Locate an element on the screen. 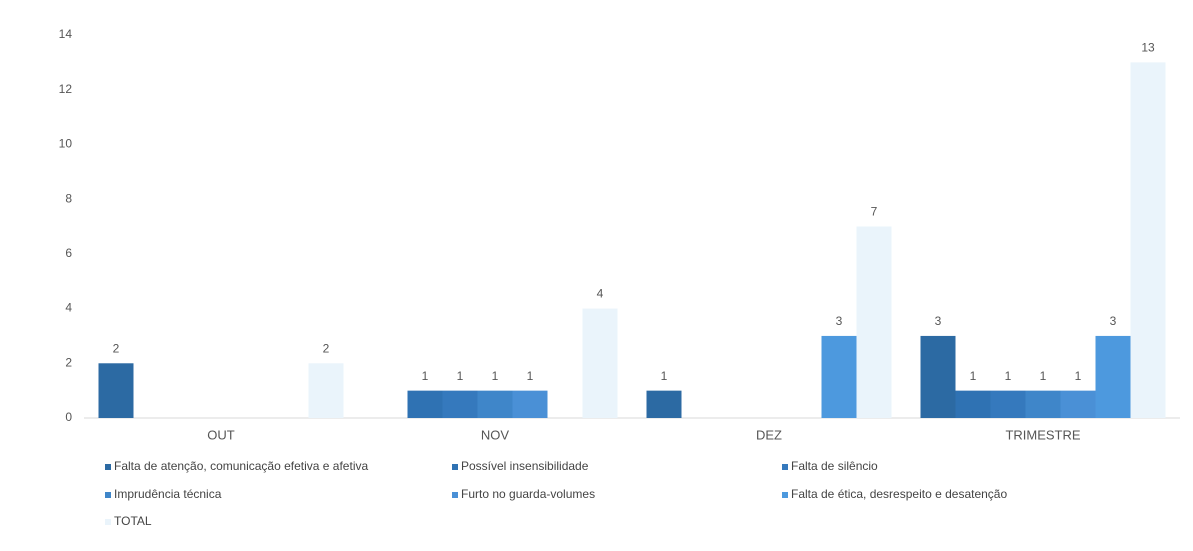 The image size is (1193, 551). y-tick-label: 8 is located at coordinates (68, 198).